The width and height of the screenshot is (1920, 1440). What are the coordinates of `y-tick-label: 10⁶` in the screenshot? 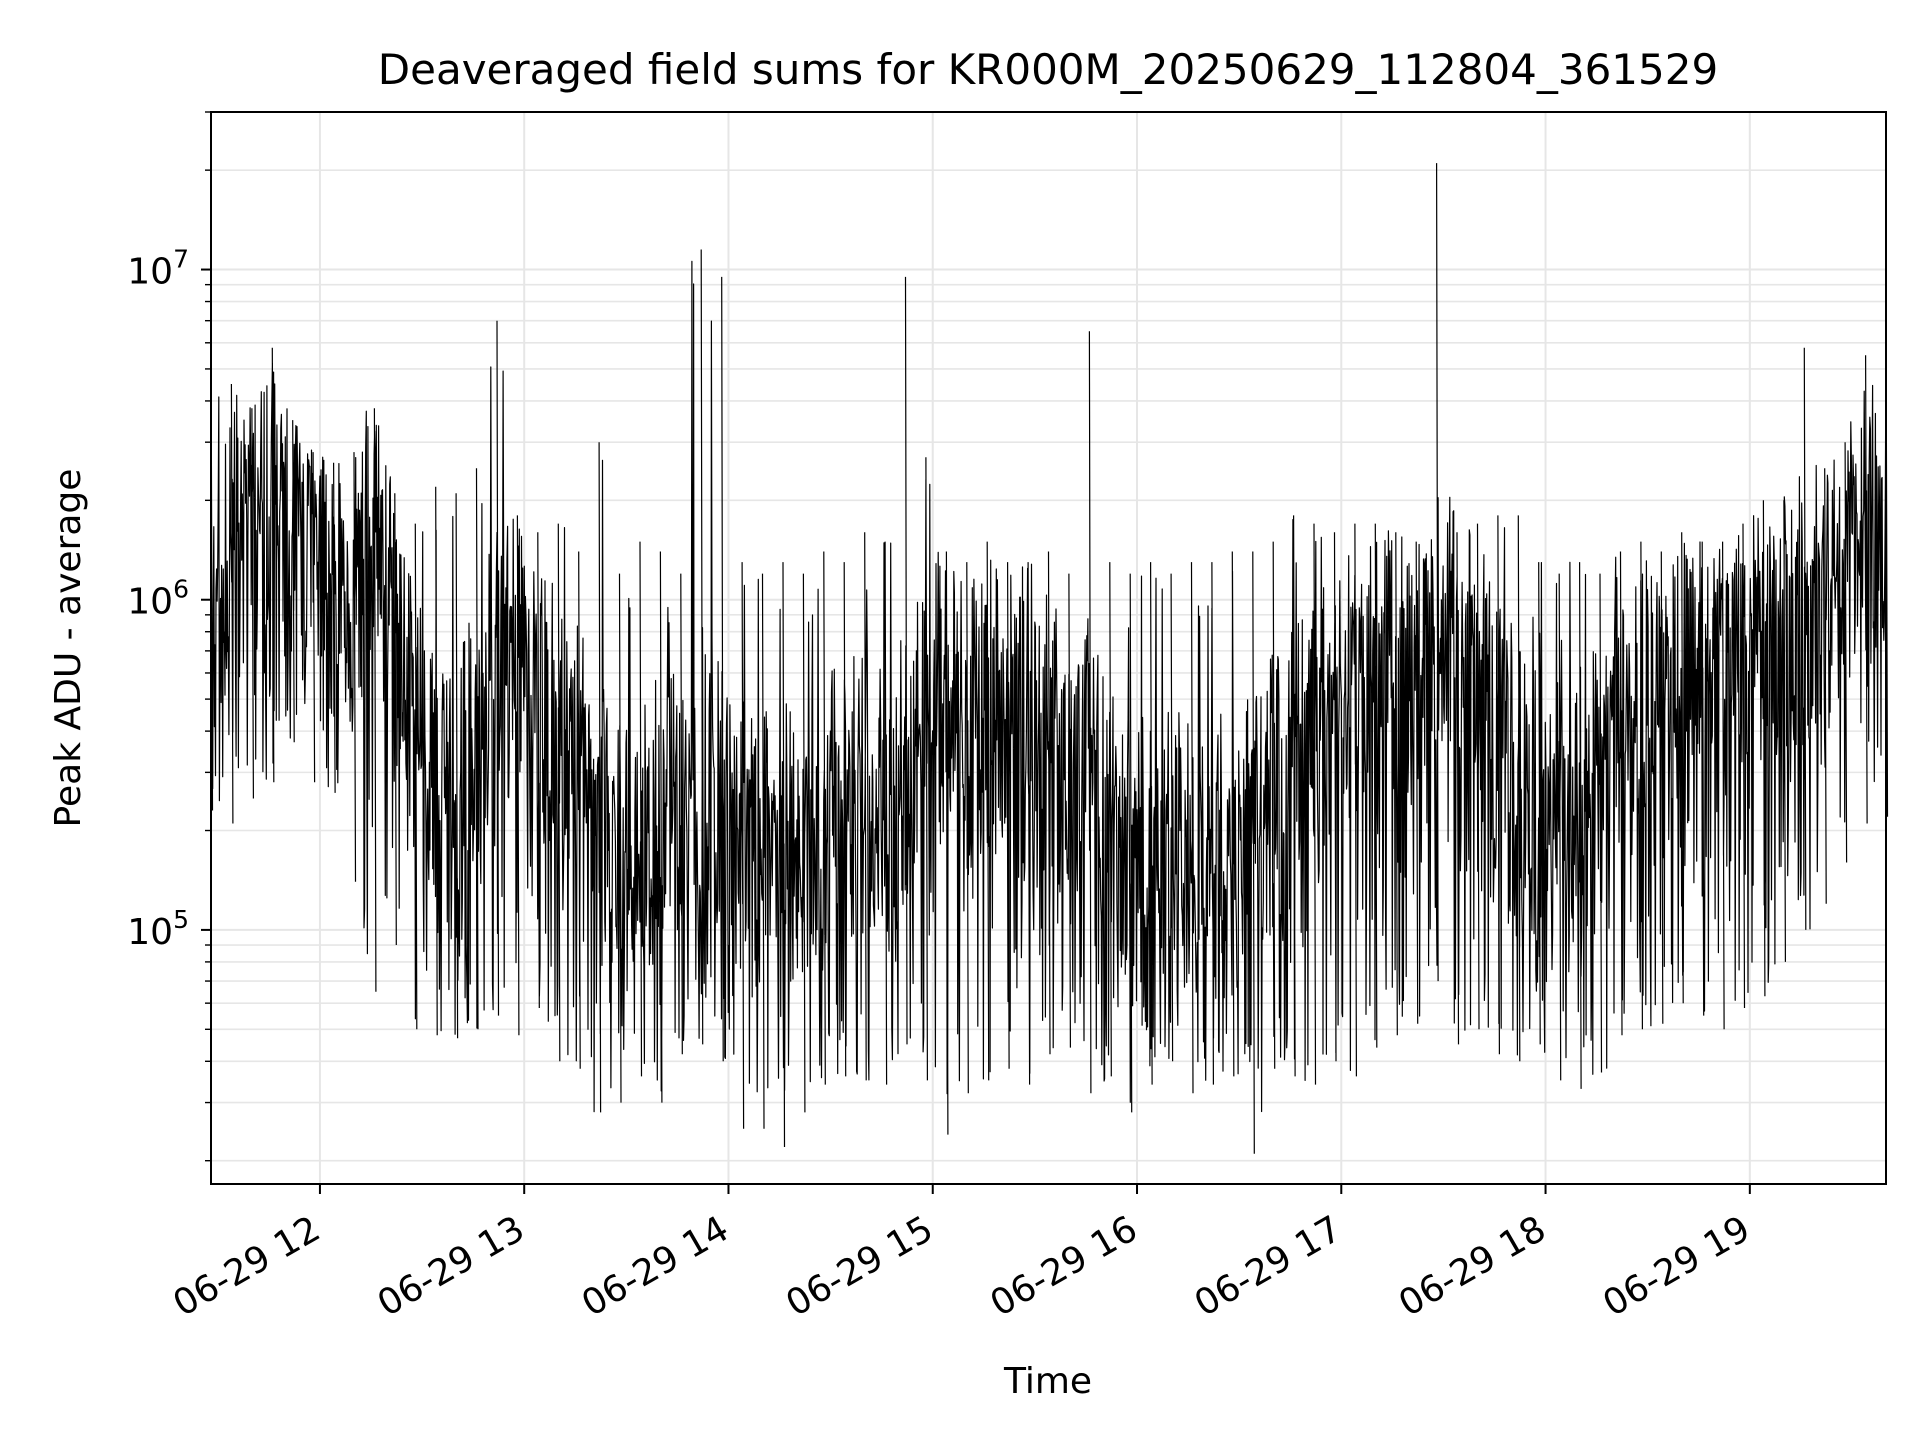 It's located at (158, 599).